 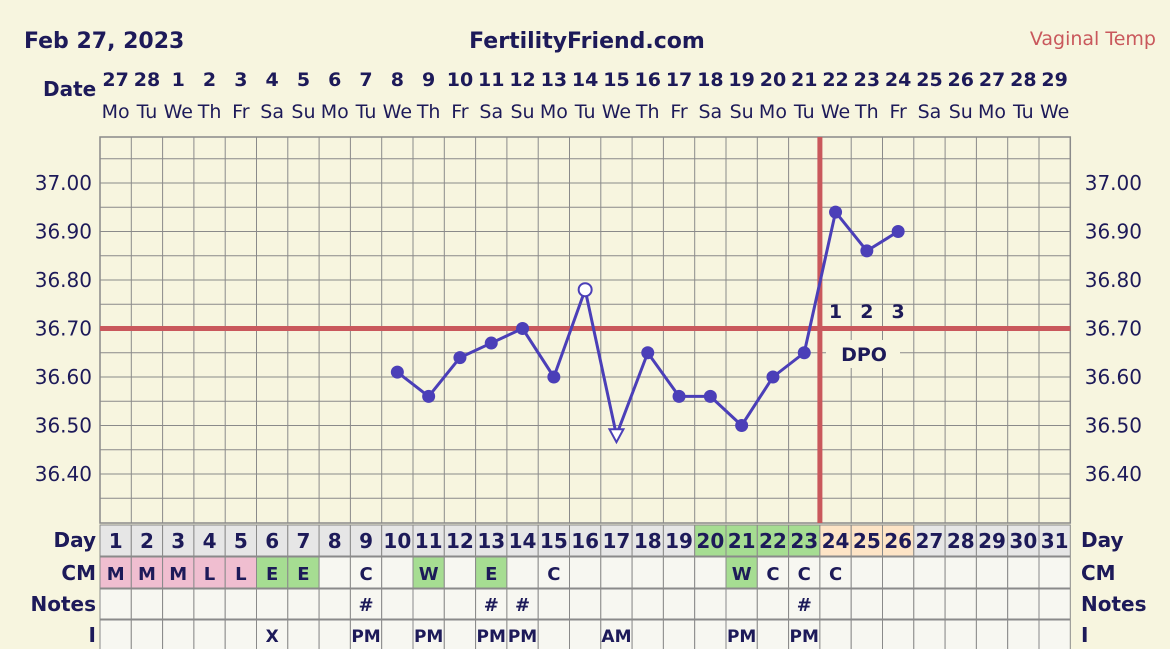 I want to click on data-point-open, so click(x=585, y=290).